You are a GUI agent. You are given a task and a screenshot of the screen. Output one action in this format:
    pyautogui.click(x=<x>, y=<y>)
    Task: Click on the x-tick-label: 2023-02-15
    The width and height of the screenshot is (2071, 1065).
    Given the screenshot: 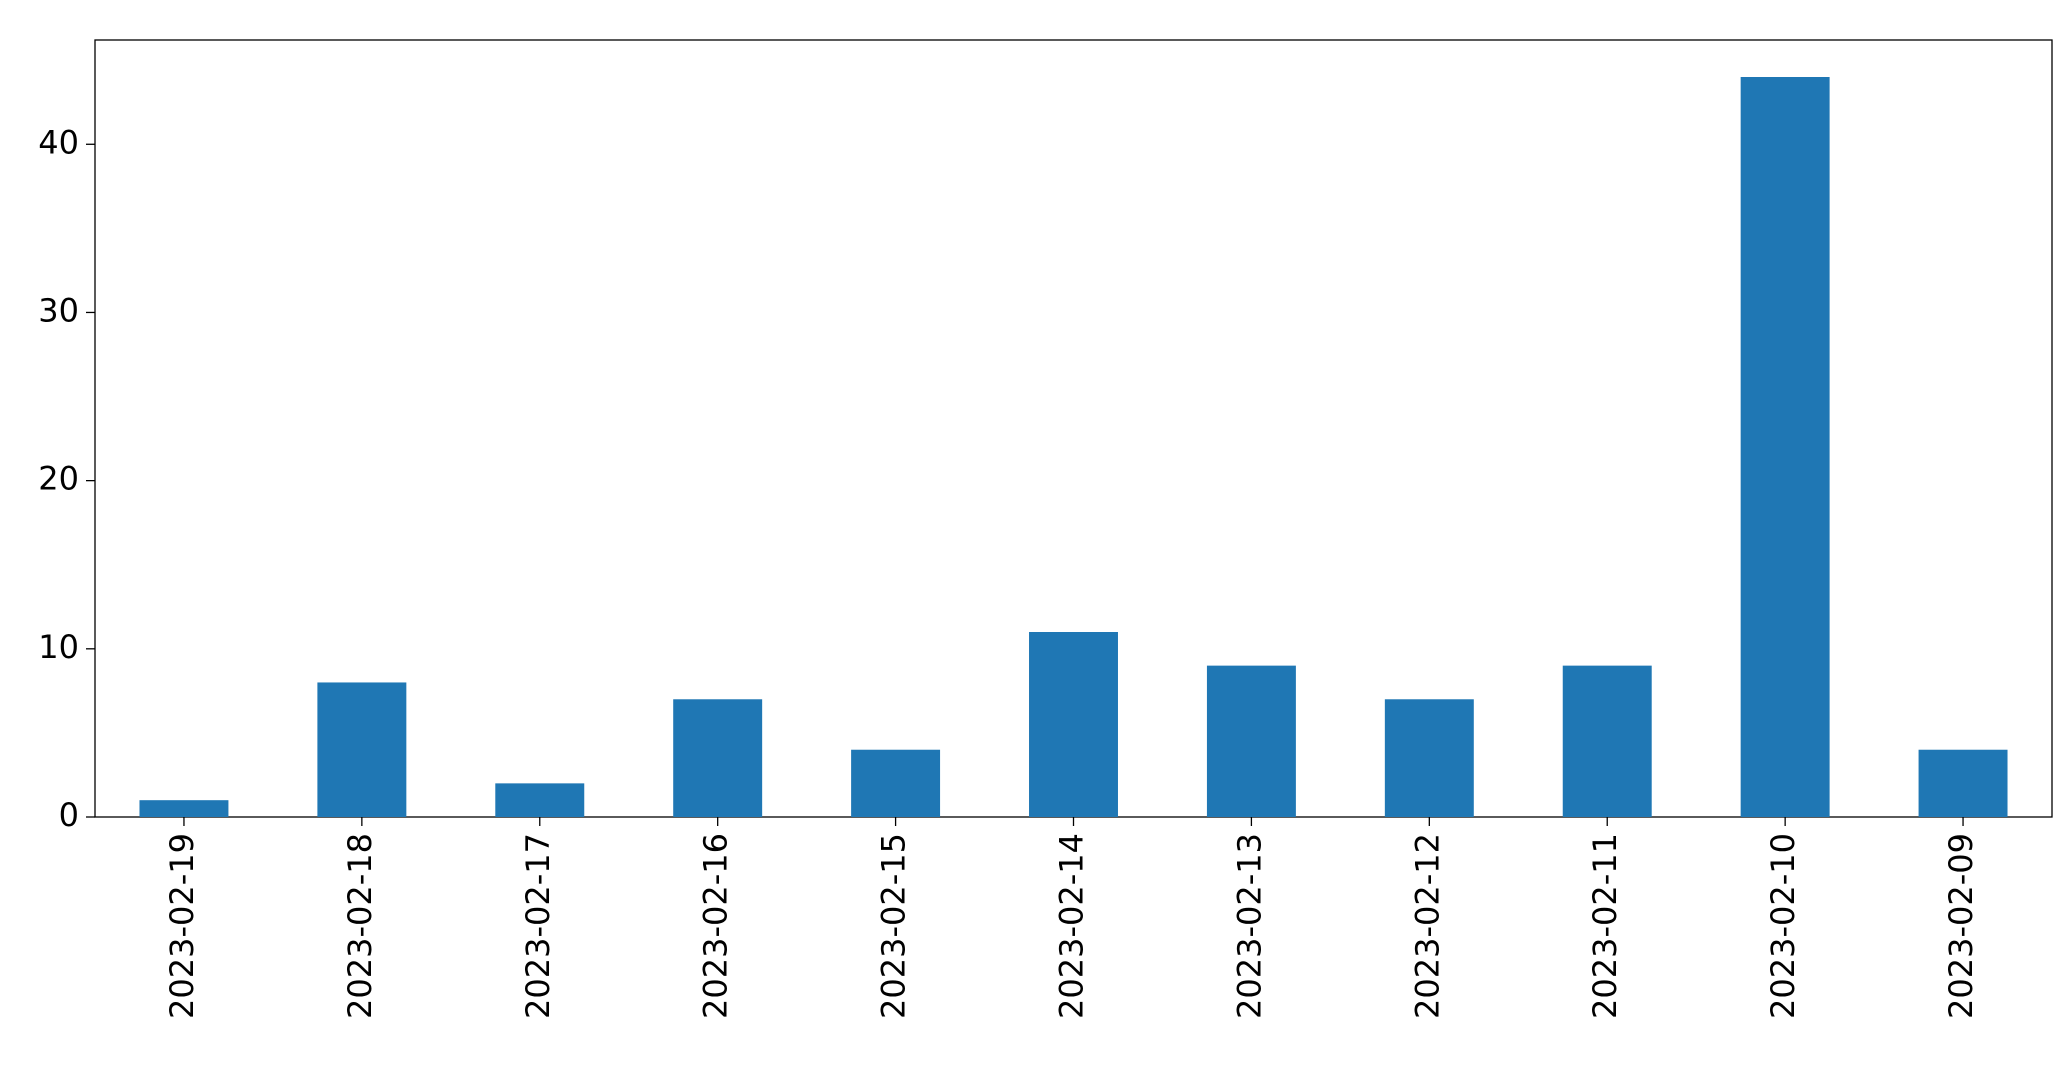 What is the action you would take?
    pyautogui.click(x=894, y=926)
    